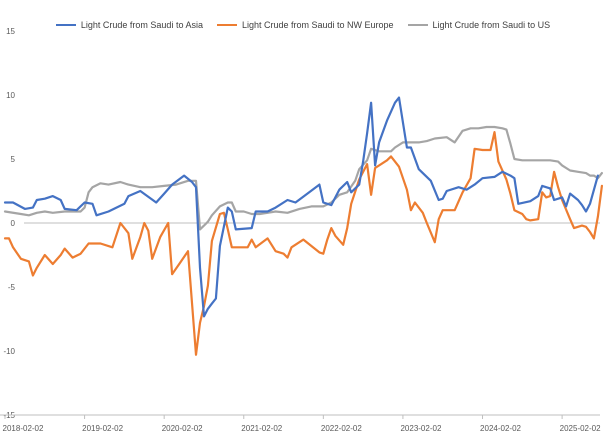 Image resolution: width=606 pixels, height=441 pixels. Describe the element at coordinates (13, 159) in the screenshot. I see `y-tick-label: 5` at that location.